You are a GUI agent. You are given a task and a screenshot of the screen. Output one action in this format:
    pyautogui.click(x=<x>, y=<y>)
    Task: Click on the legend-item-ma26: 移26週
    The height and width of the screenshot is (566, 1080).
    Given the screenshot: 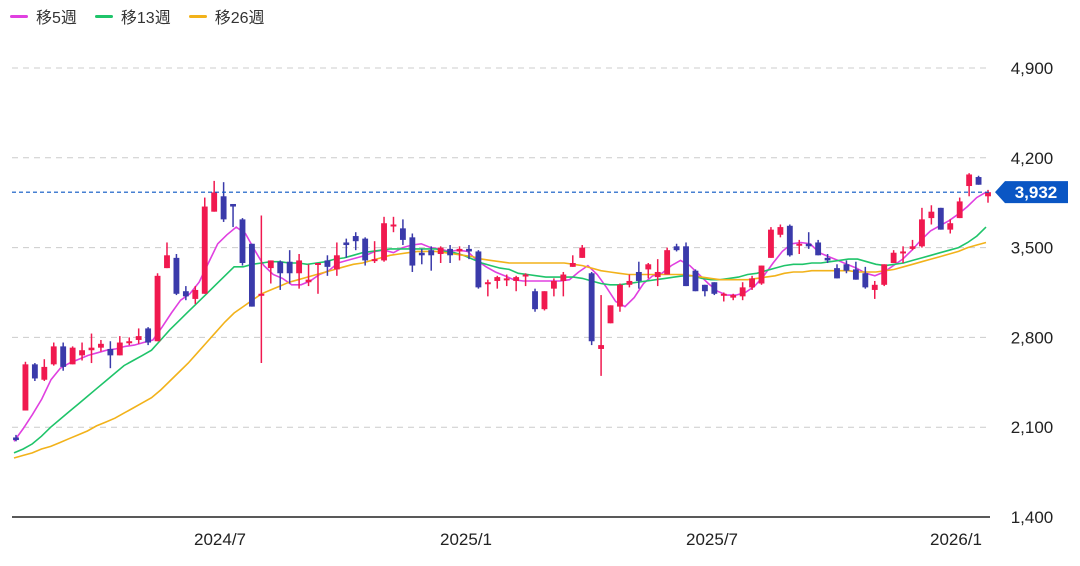 What is the action you would take?
    pyautogui.click(x=226, y=16)
    